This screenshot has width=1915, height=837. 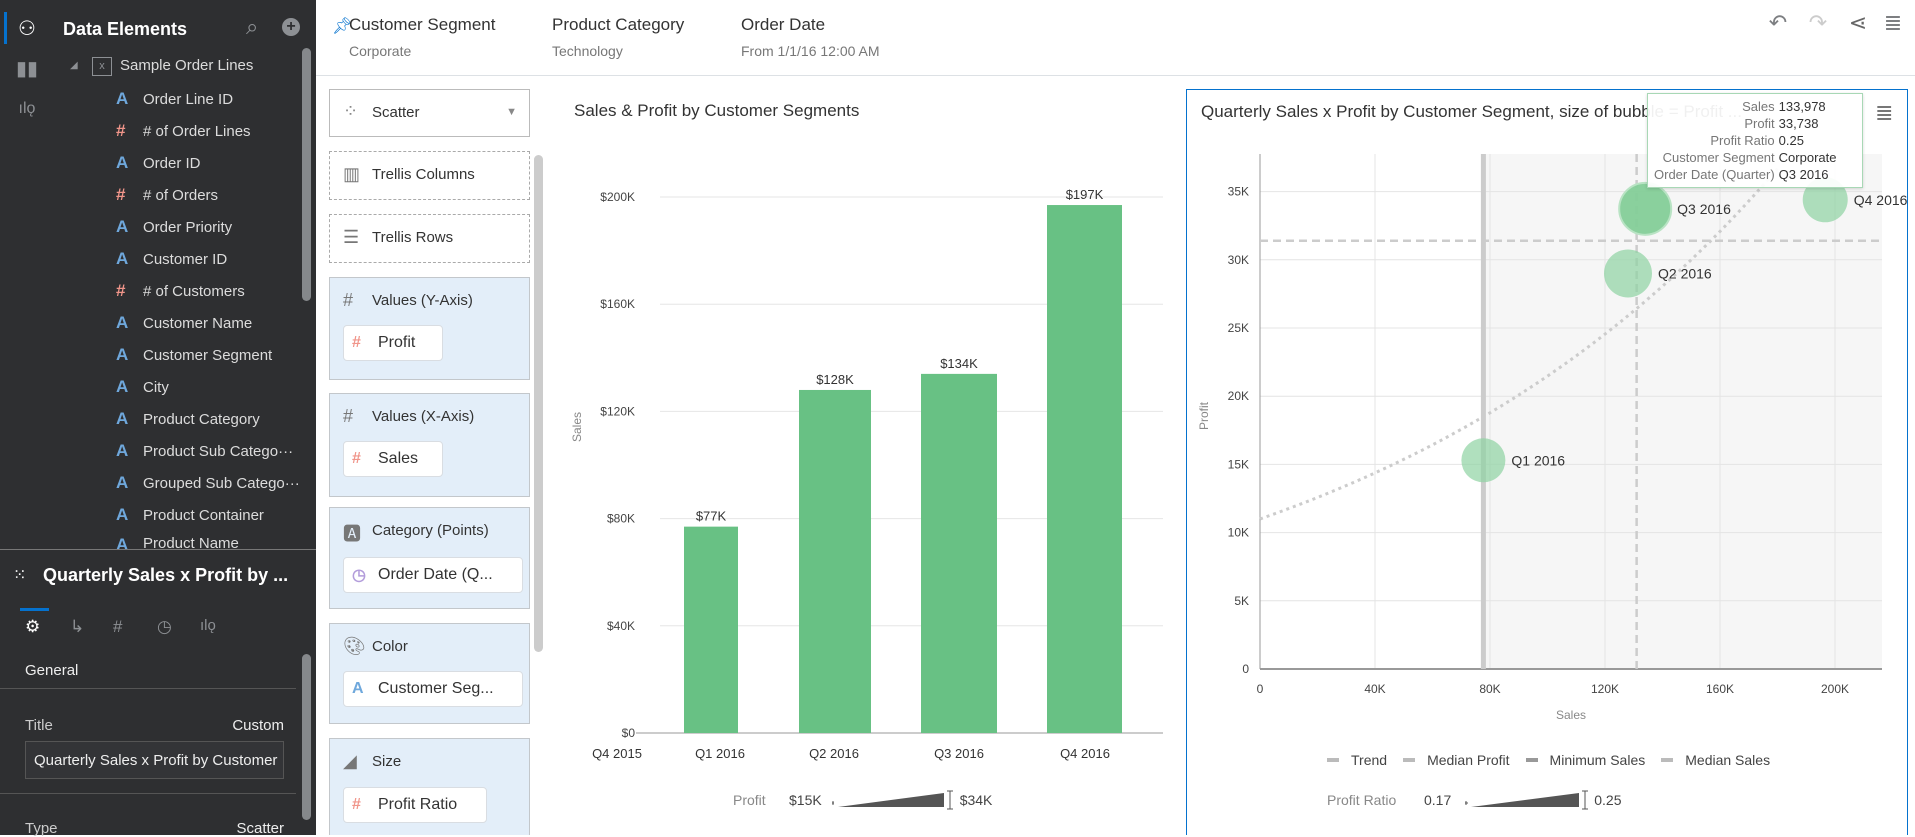 What do you see at coordinates (183, 131) in the screenshot?
I see `data-element-item: # # of Order Lines` at bounding box center [183, 131].